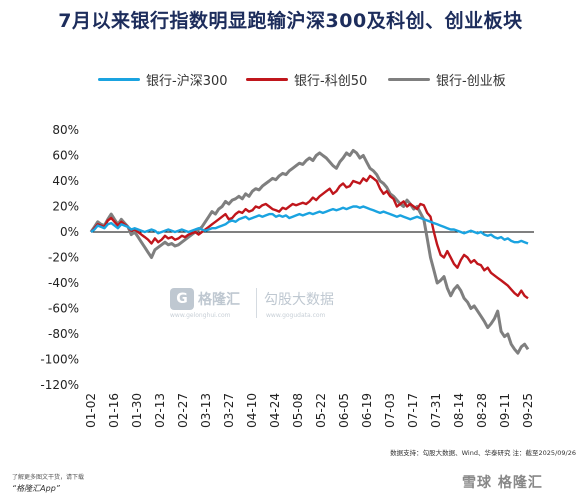 The image size is (581, 500). What do you see at coordinates (63, 334) in the screenshot?
I see `y-tick-label: -80%` at bounding box center [63, 334].